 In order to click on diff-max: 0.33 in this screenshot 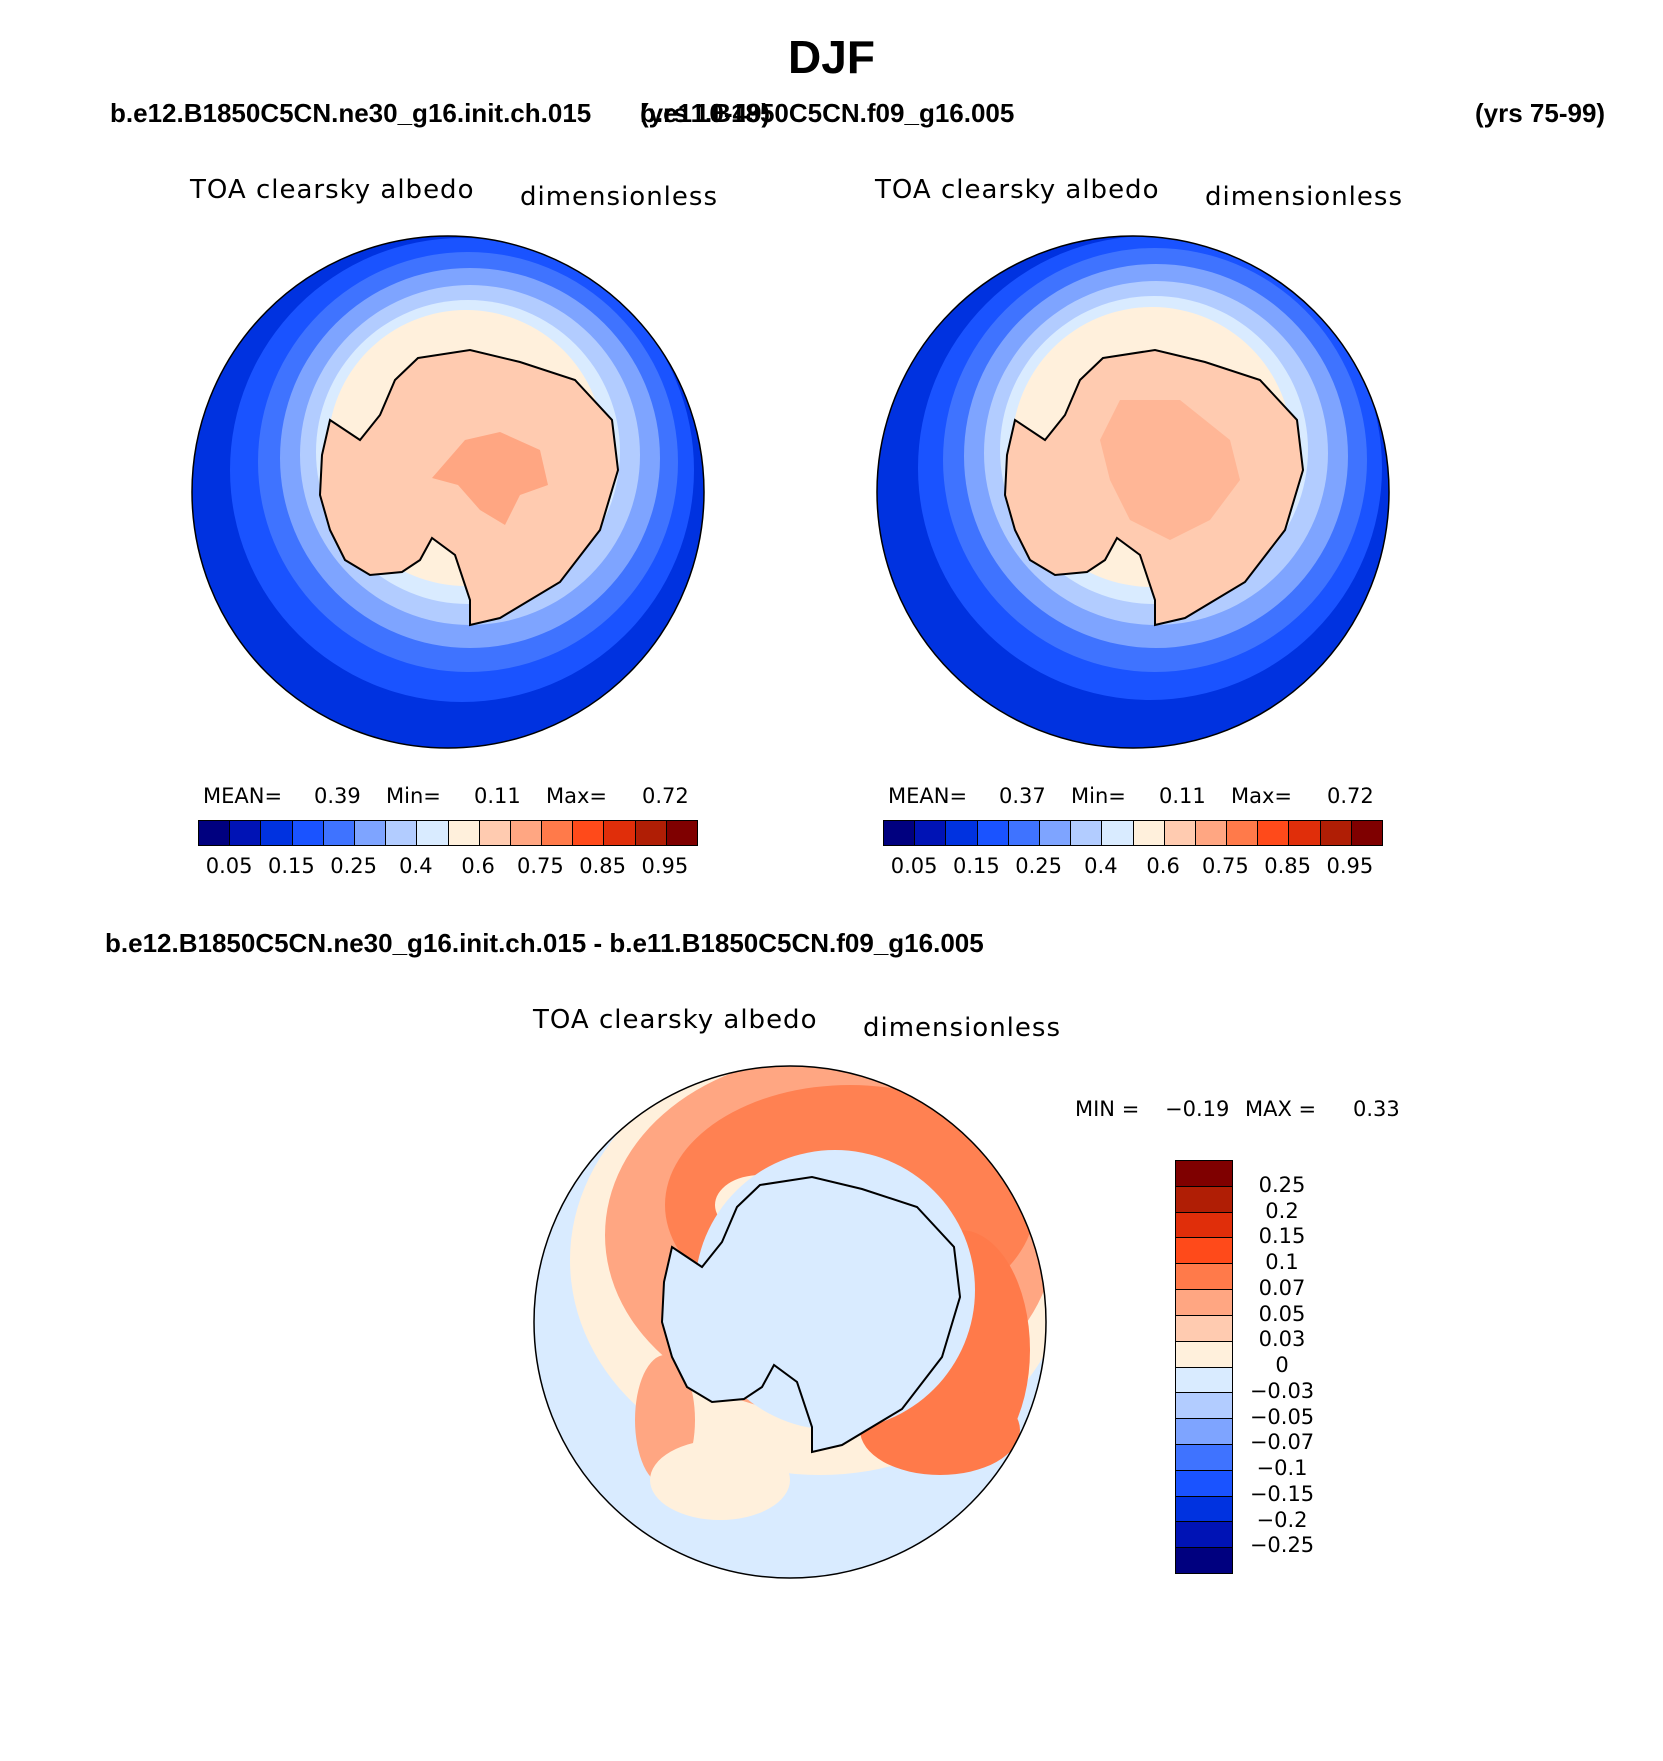, I will do `click(1376, 1109)`.